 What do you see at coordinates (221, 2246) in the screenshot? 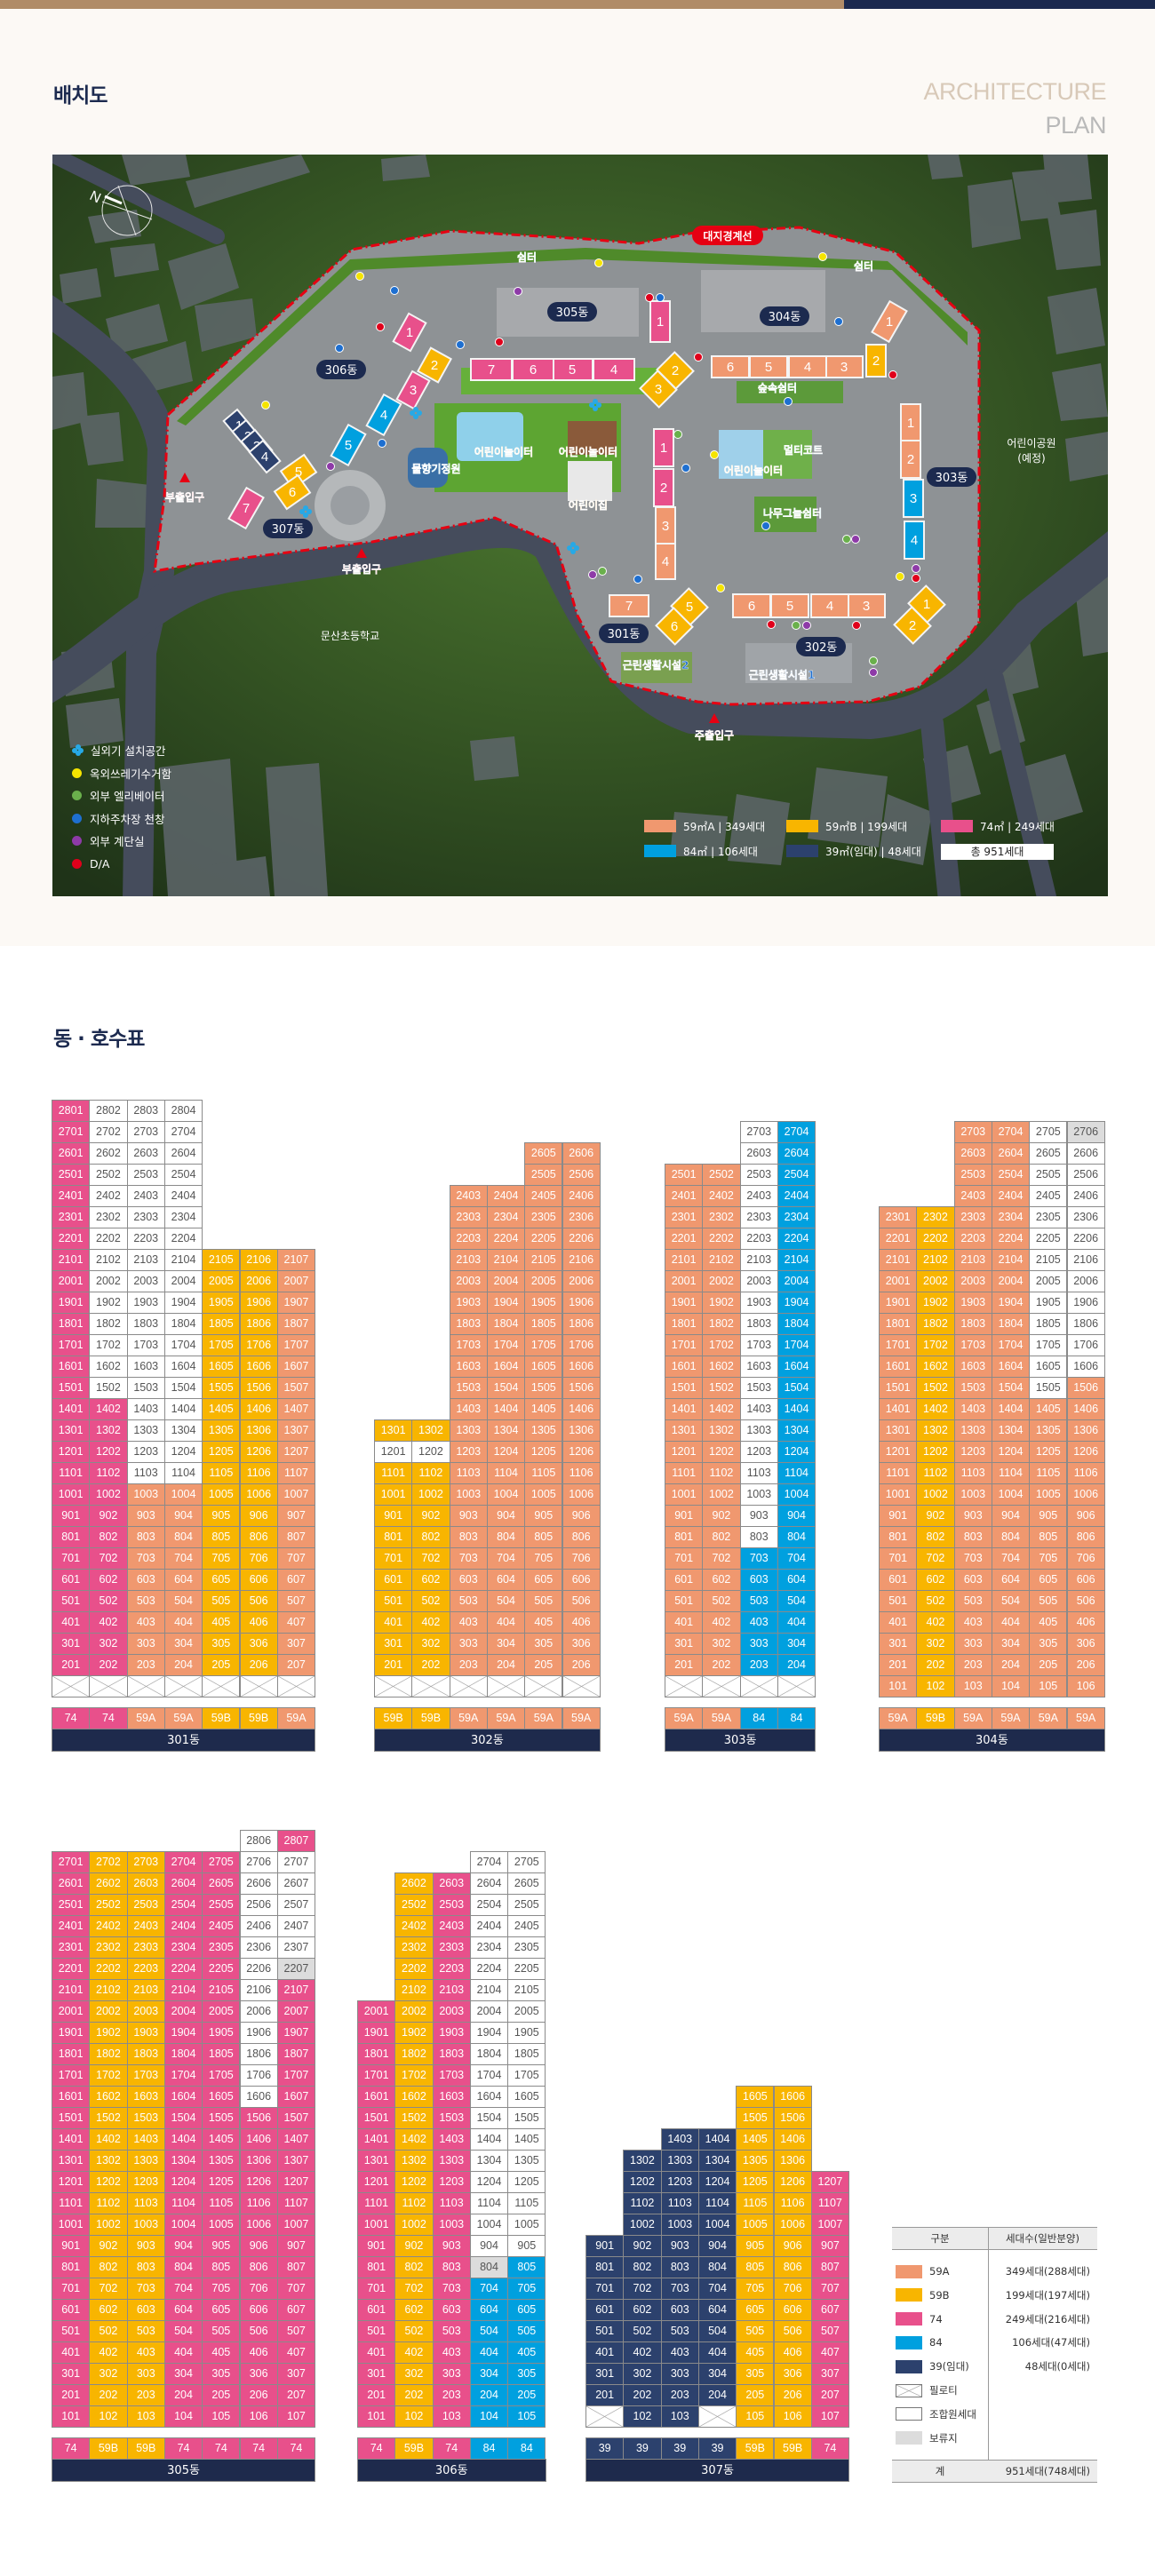
I see `unit-cell: 905` at bounding box center [221, 2246].